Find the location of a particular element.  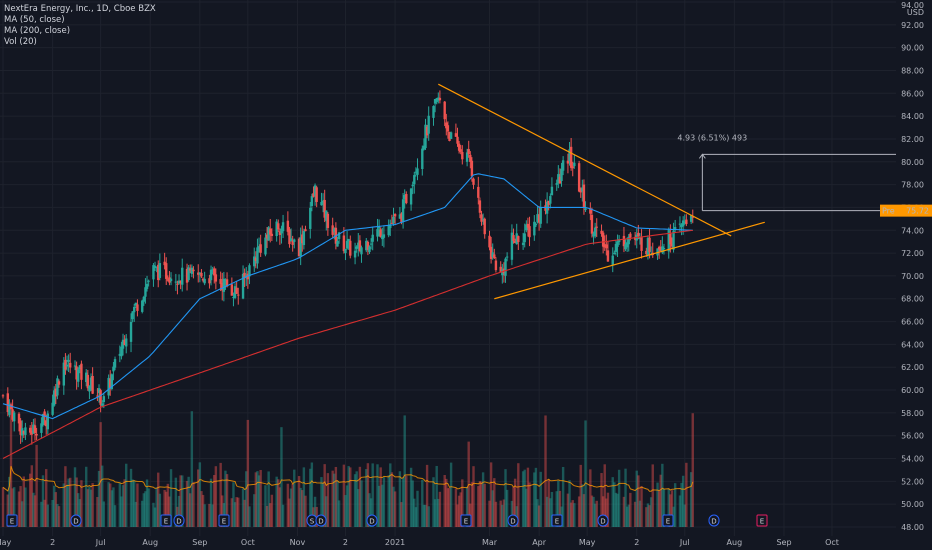

price-range-measure: 4.93 (6.51%) 493 is located at coordinates (786, 172).